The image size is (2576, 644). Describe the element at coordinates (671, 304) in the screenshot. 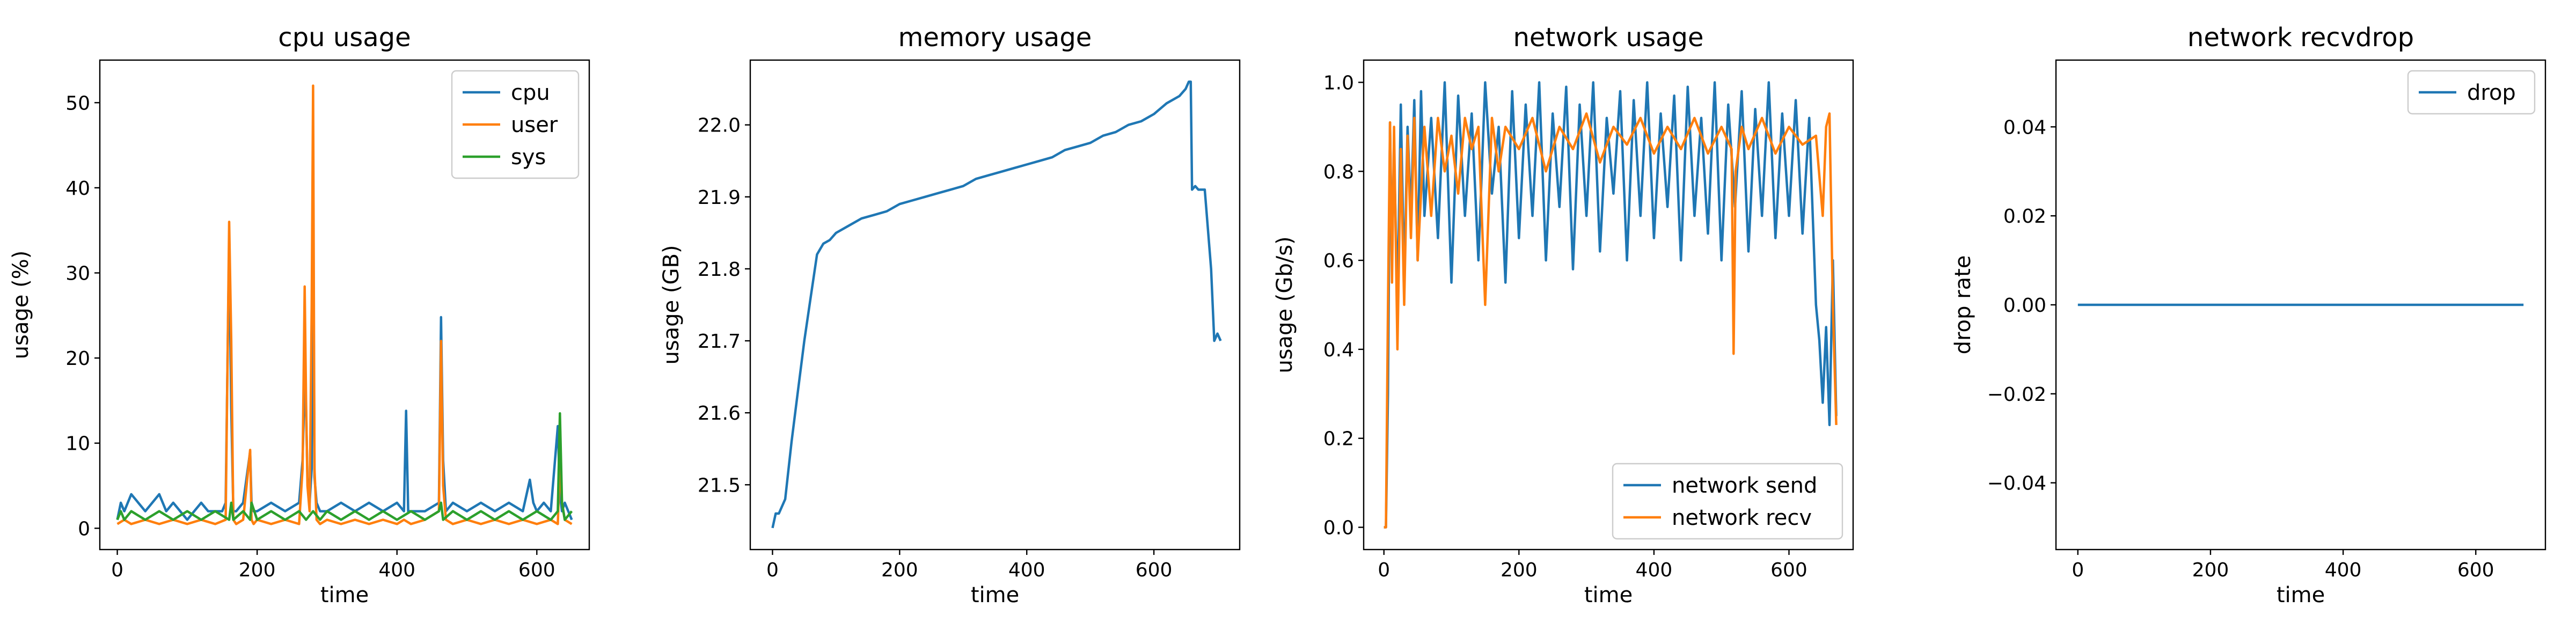

I see `y-axis-label: usage (GB)` at that location.